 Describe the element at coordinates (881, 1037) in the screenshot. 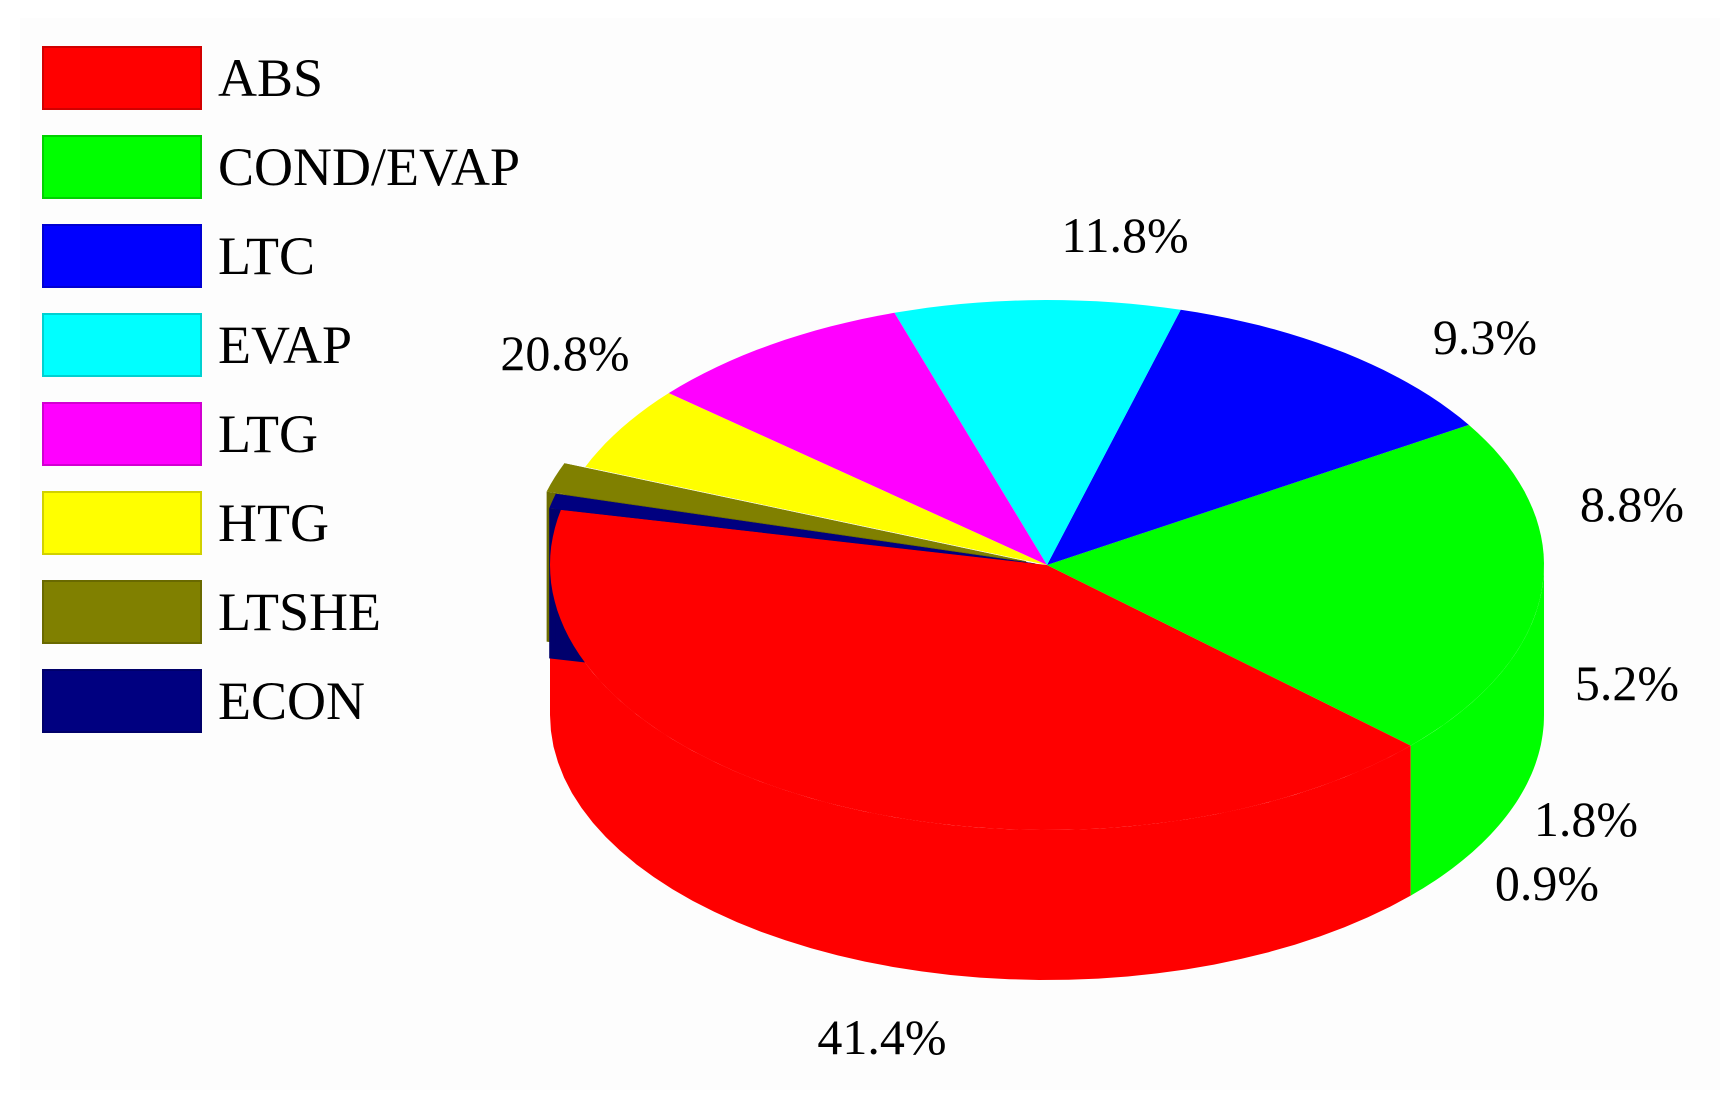

I see `data-label-abs: 41.4%` at that location.